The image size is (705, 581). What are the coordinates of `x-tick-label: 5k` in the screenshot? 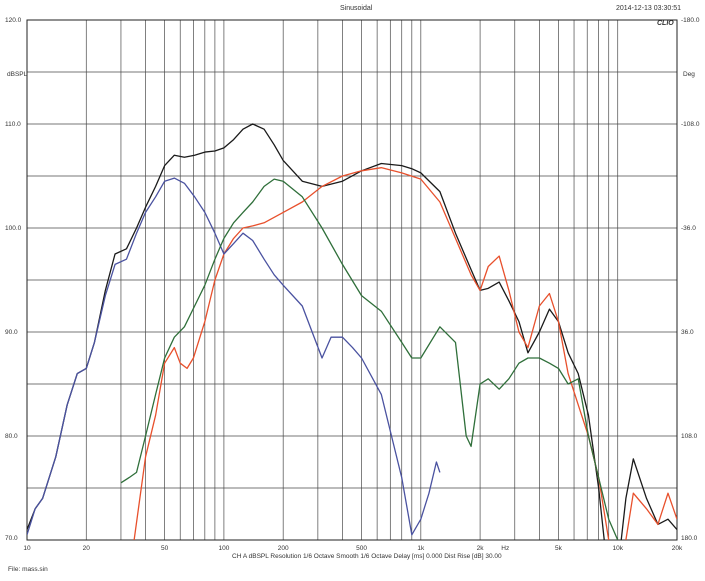 It's located at (559, 548).